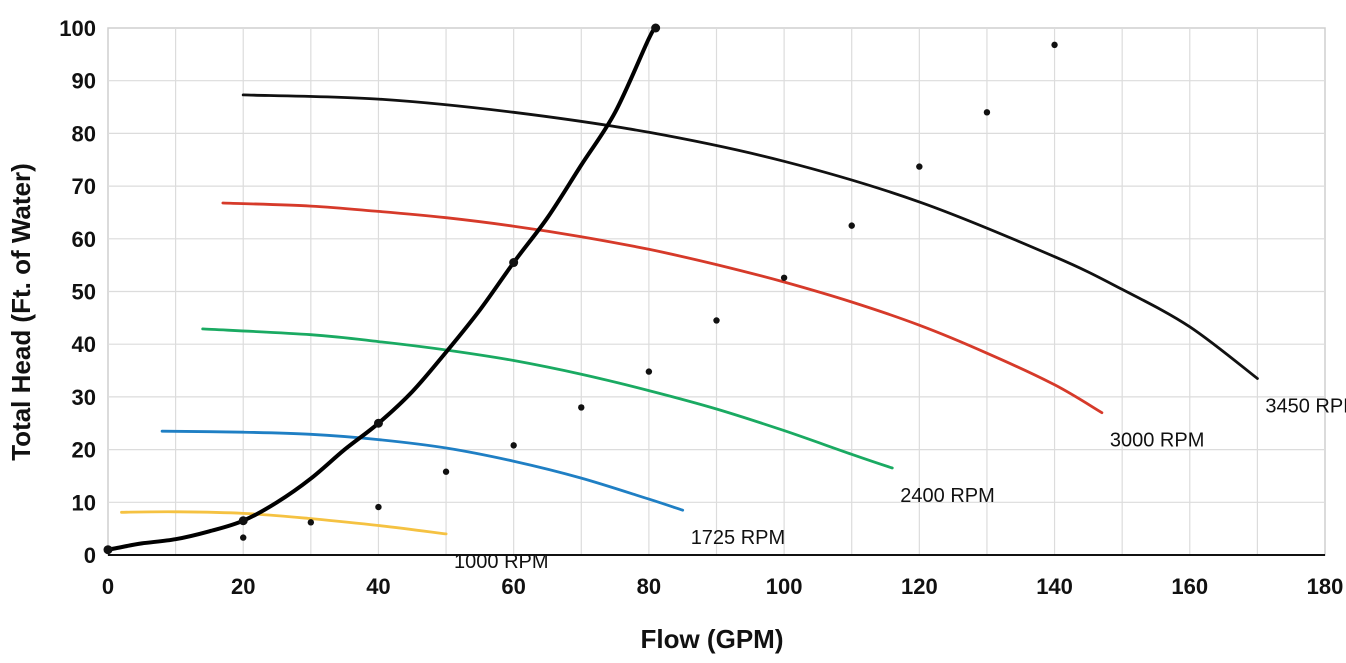  What do you see at coordinates (77, 28) in the screenshot?
I see `y-tick-label: 100` at bounding box center [77, 28].